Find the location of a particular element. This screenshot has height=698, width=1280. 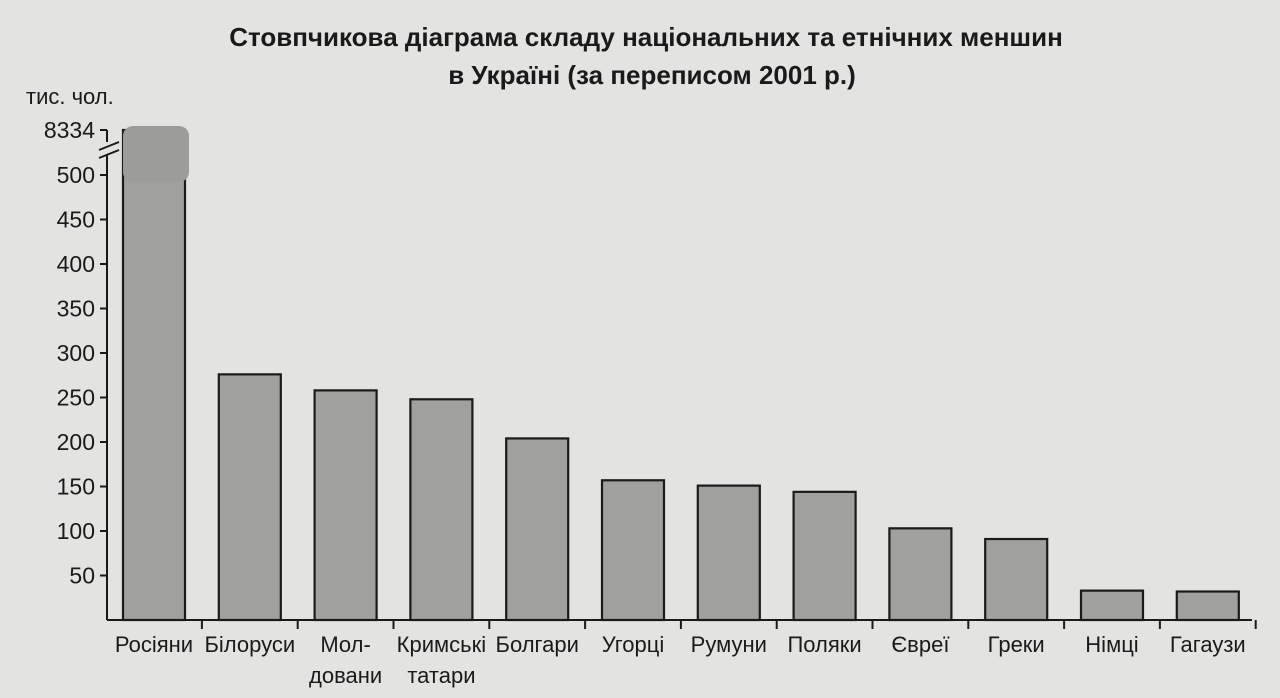

chart-title-line-2: в Україні (за переписом 2001 р.) is located at coordinates (652, 75).